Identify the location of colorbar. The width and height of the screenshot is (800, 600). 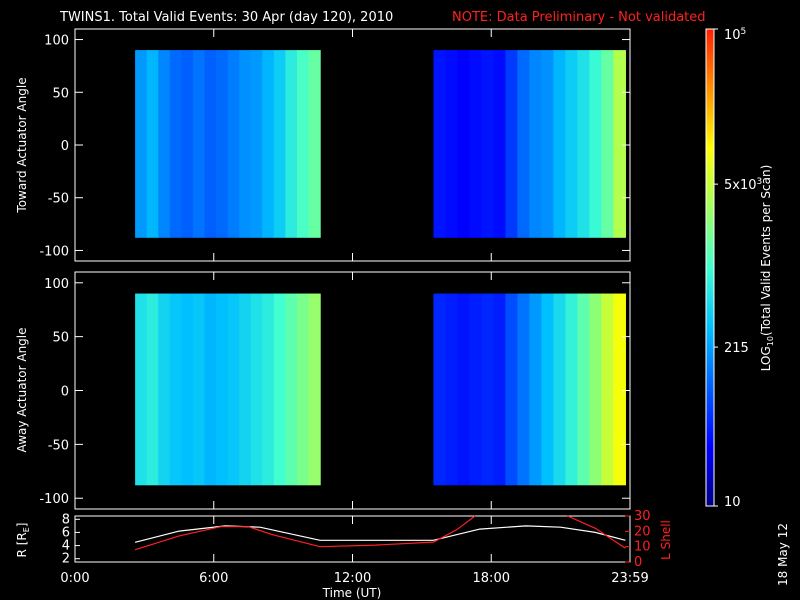
(710, 267).